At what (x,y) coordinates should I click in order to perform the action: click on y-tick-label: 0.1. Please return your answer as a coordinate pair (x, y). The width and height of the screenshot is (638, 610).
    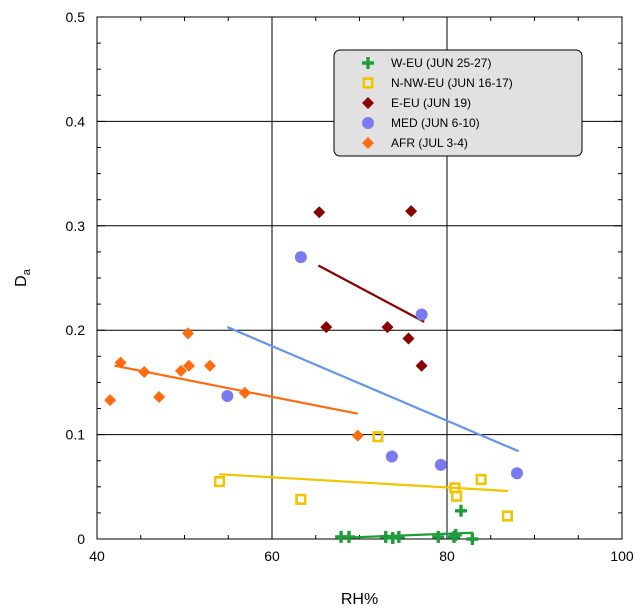
    Looking at the image, I should click on (76, 435).